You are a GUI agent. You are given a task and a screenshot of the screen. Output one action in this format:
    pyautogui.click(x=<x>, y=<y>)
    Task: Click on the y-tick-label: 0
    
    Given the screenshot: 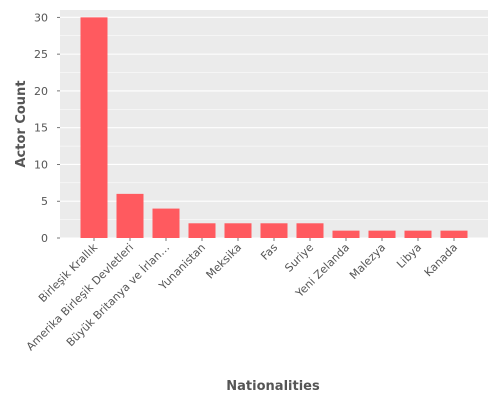 What is the action you would take?
    pyautogui.click(x=44, y=238)
    